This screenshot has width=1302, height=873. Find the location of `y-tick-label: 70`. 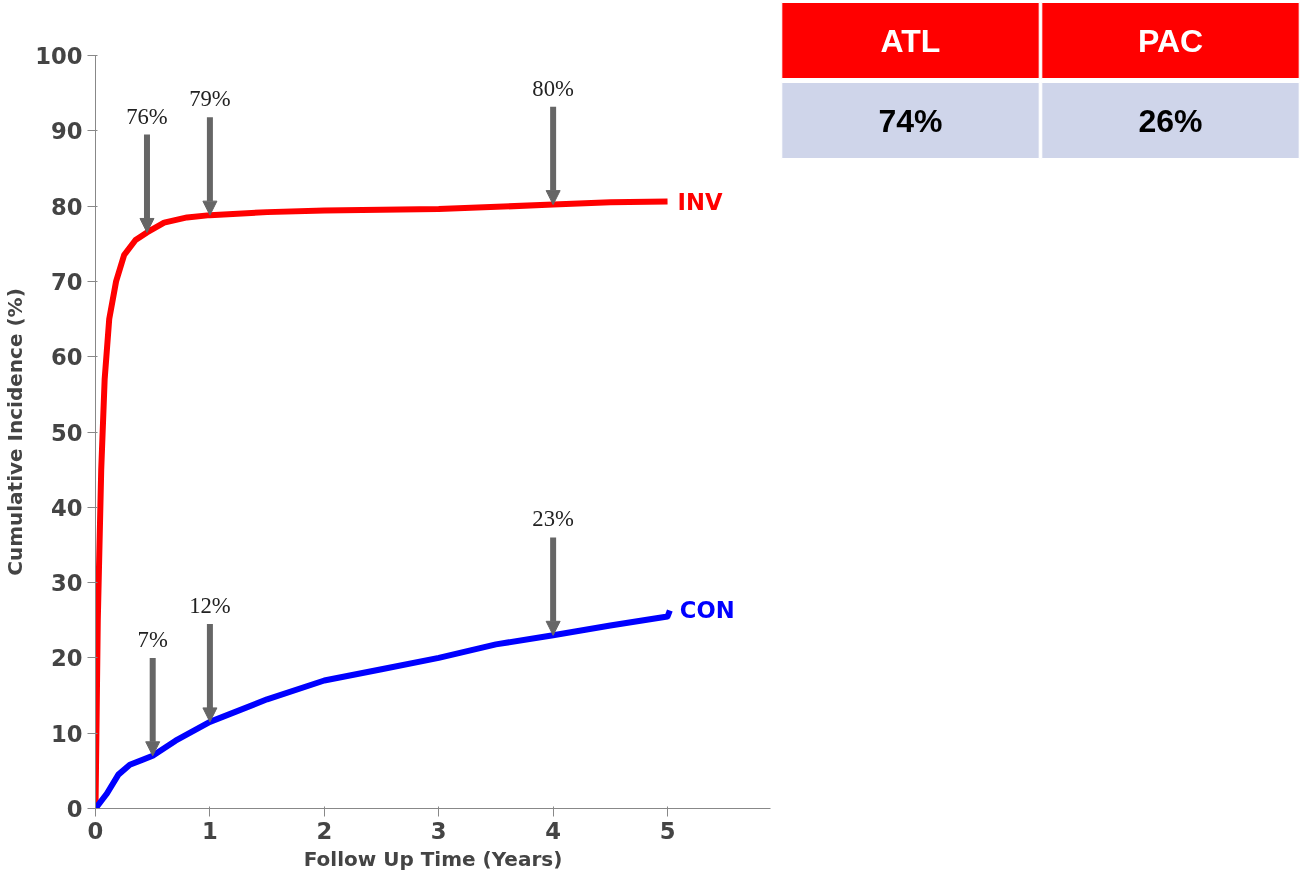

y-tick-label: 70 is located at coordinates (66, 281).